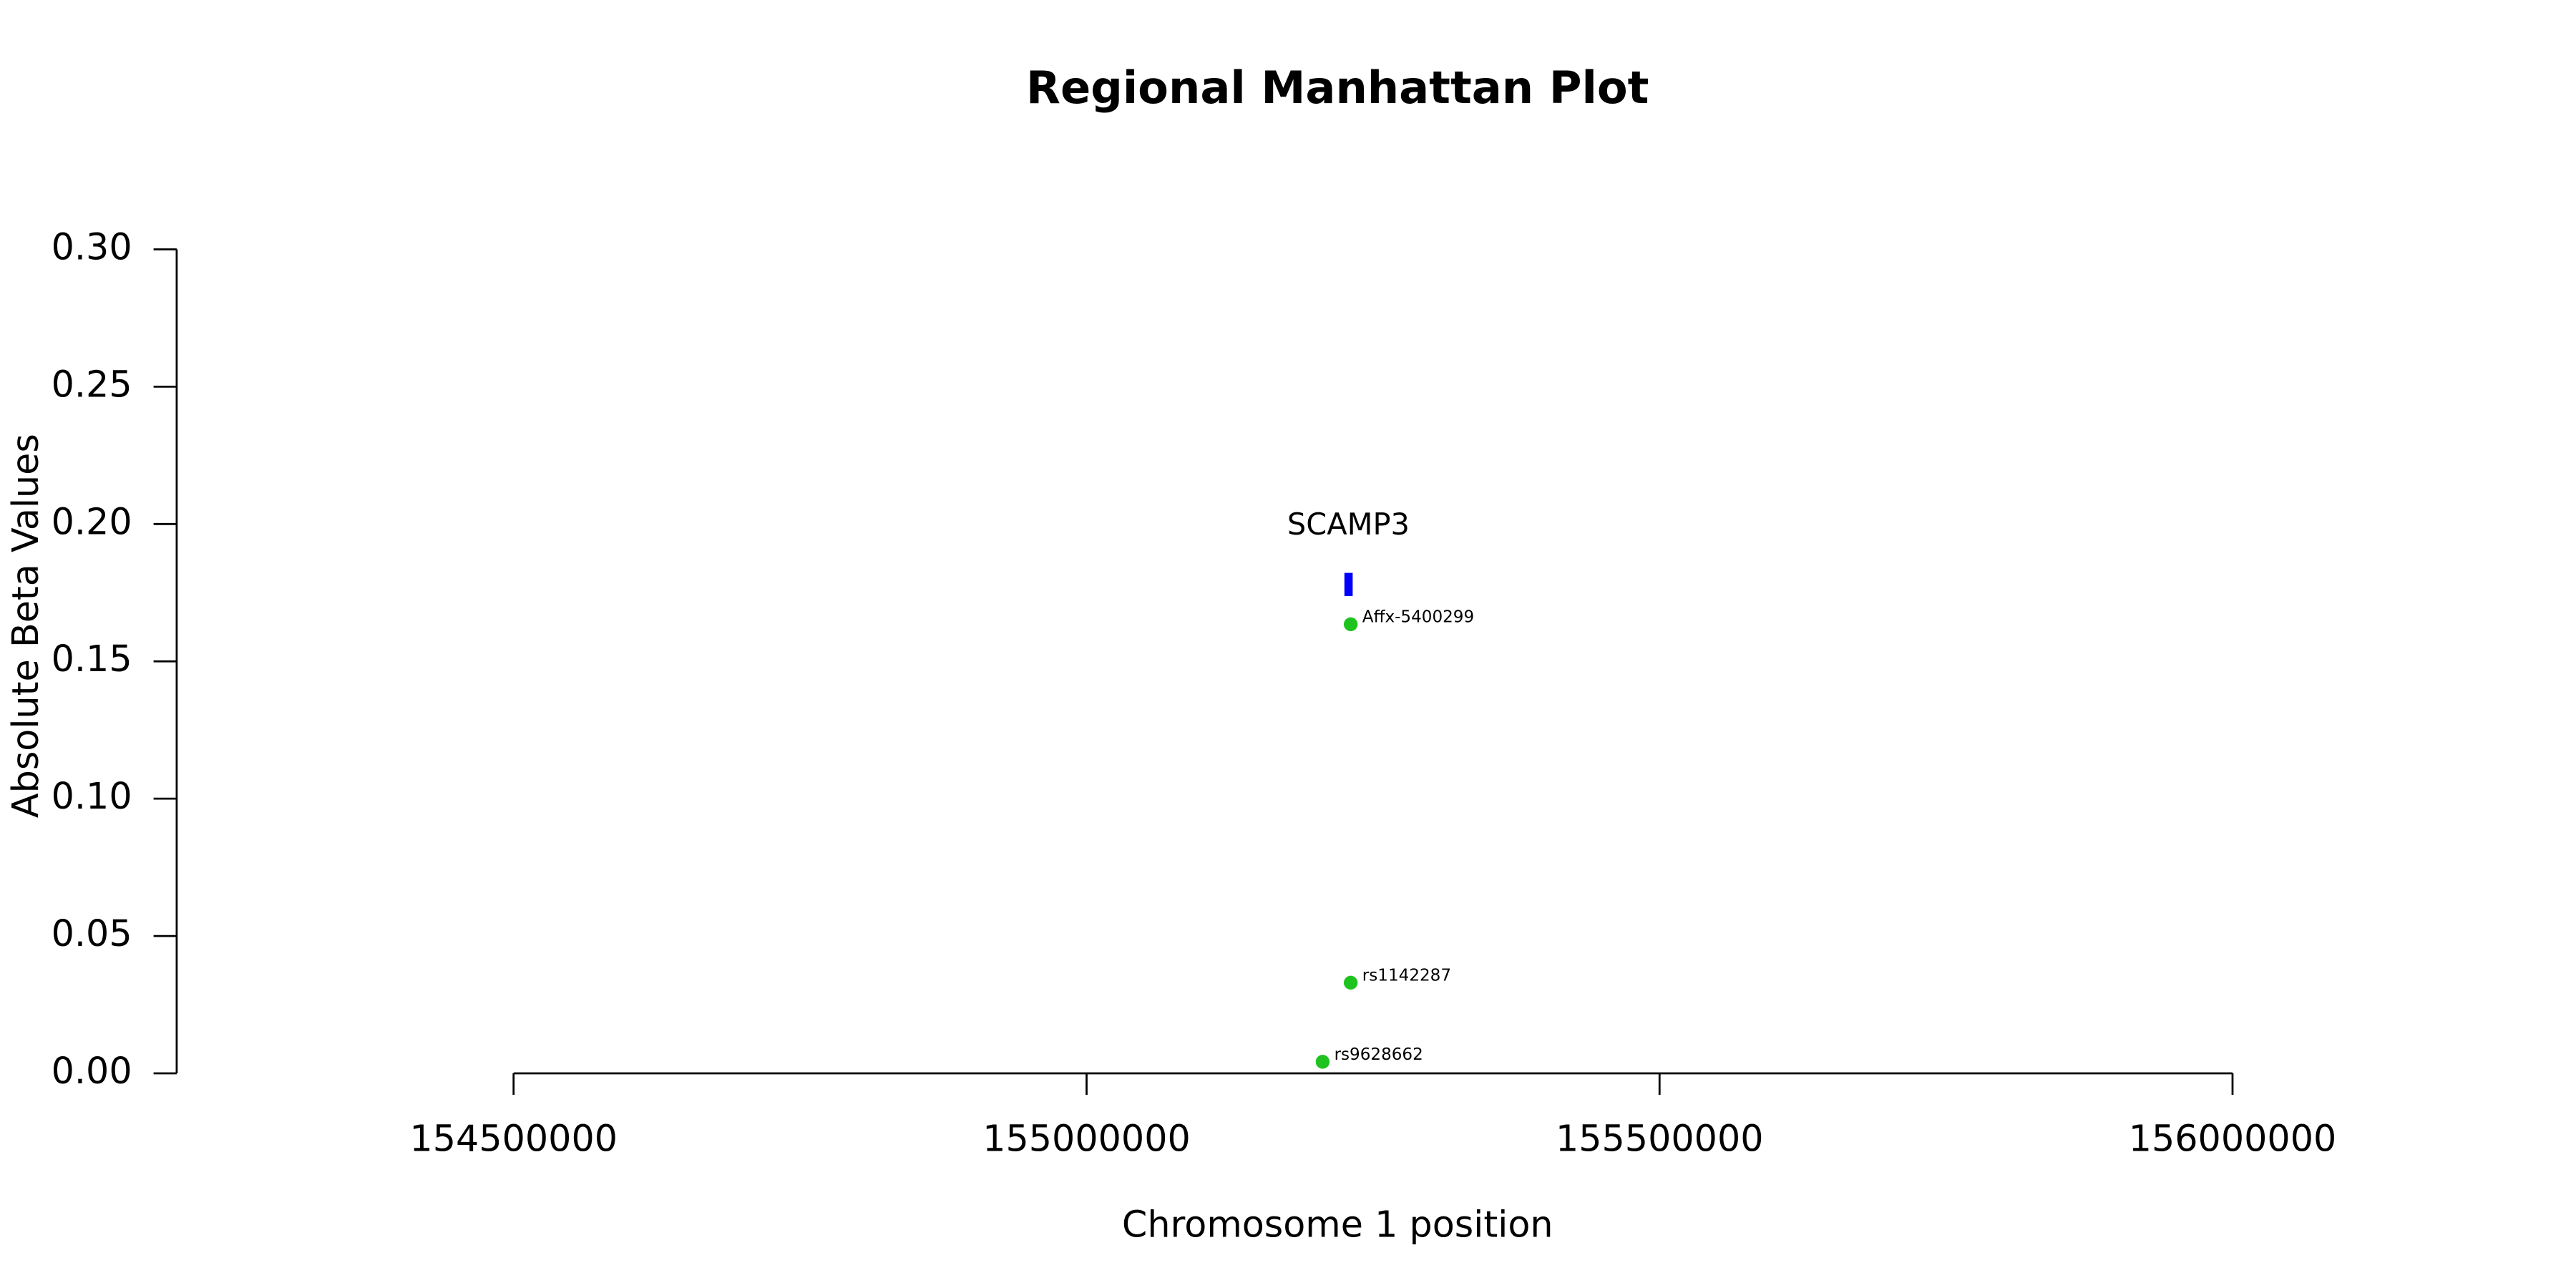 The image size is (2576, 1288). I want to click on chart-title: Regional Manhattan Plot, so click(1337, 88).